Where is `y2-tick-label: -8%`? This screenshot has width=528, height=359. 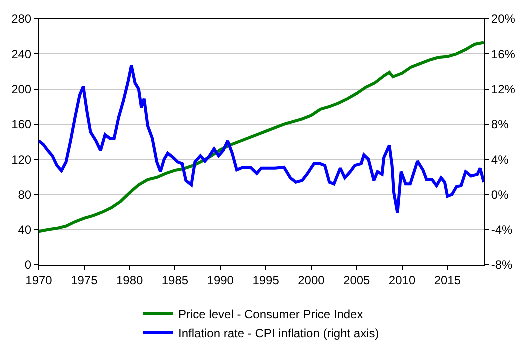
y2-tick-label: -8% is located at coordinates (502, 265).